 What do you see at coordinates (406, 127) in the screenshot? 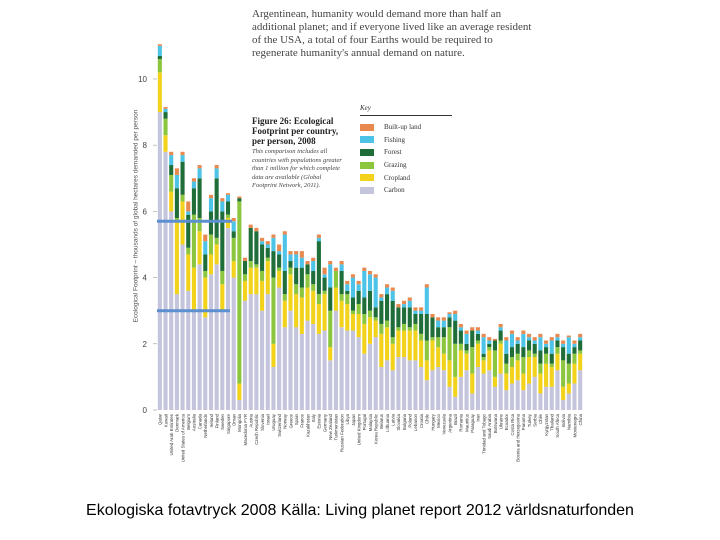
I see `legend-item: Built-up land` at bounding box center [406, 127].